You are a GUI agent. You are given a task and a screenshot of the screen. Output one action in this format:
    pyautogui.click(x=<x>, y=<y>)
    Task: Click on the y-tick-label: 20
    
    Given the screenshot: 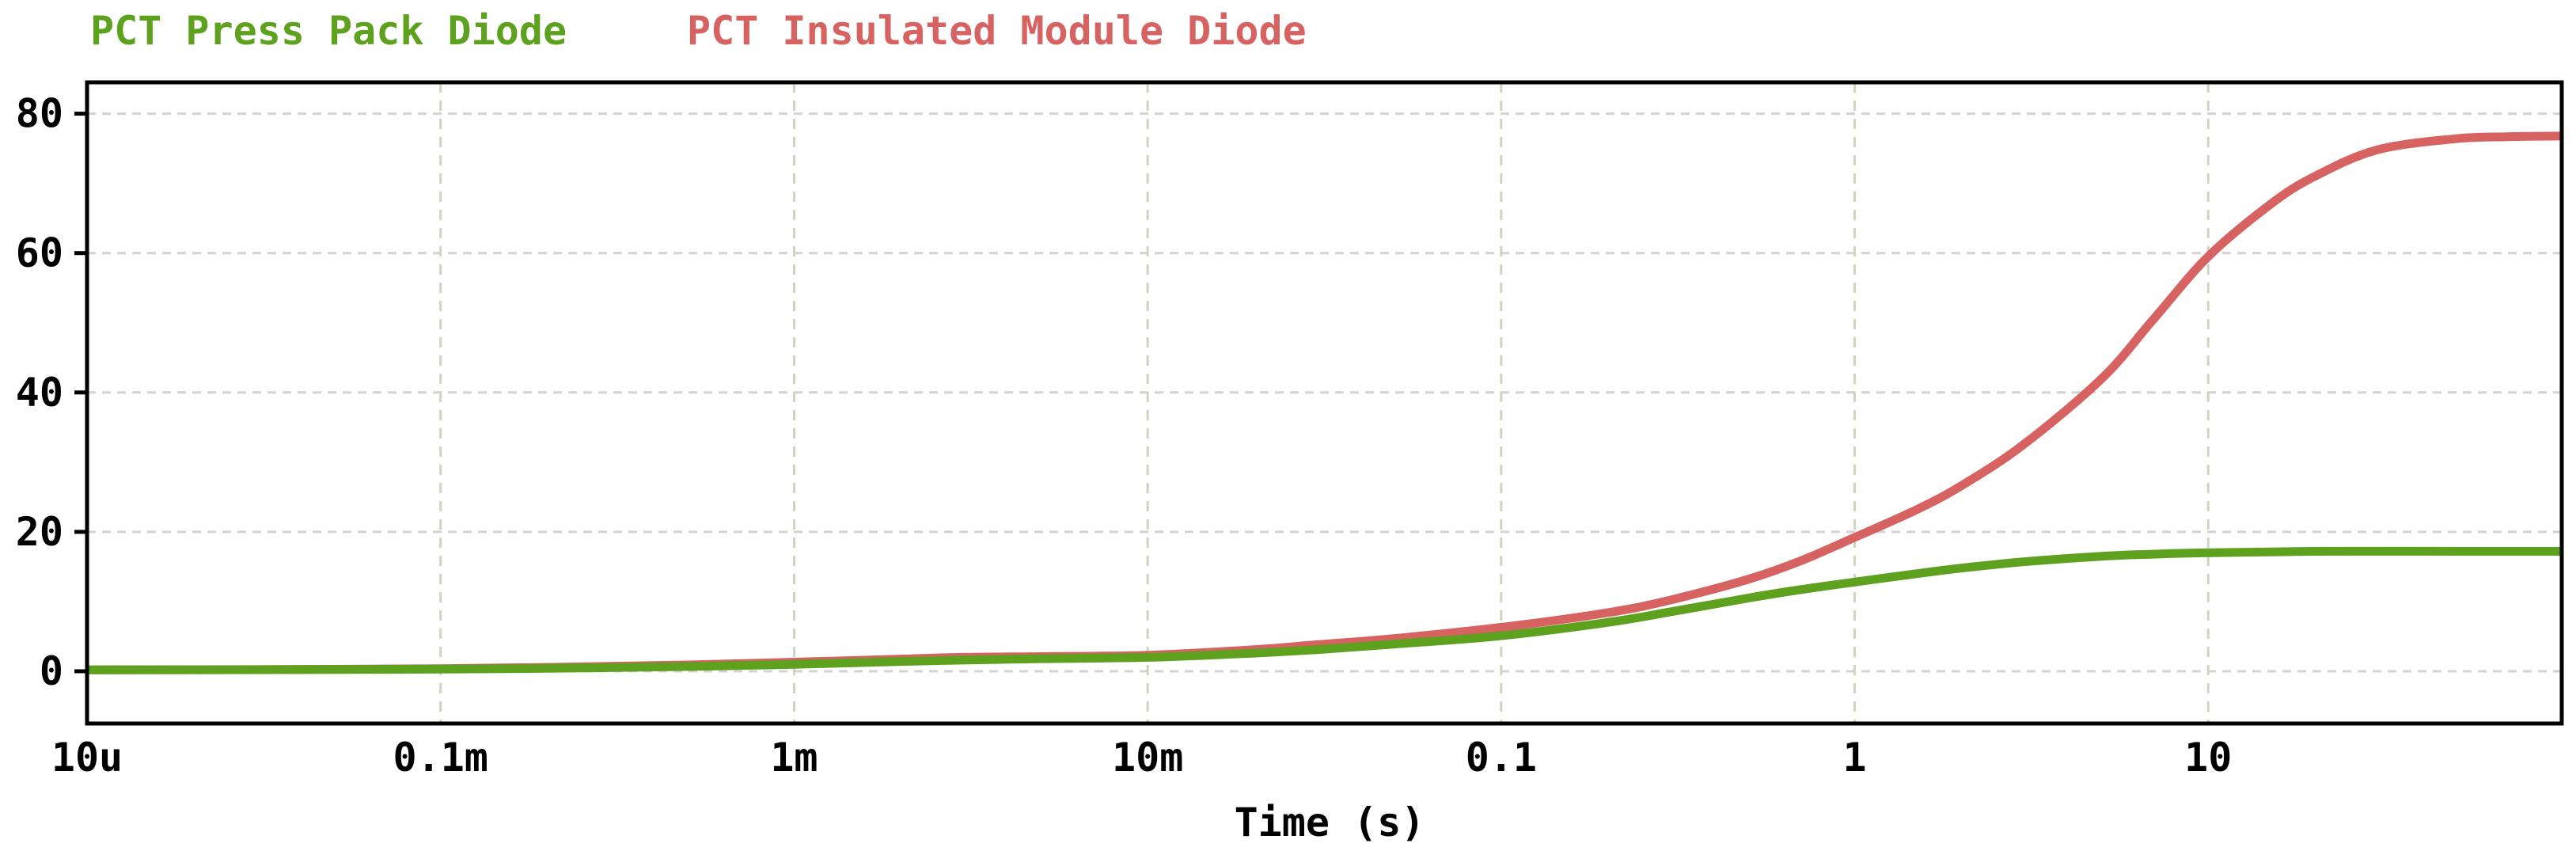 What is the action you would take?
    pyautogui.click(x=39, y=532)
    